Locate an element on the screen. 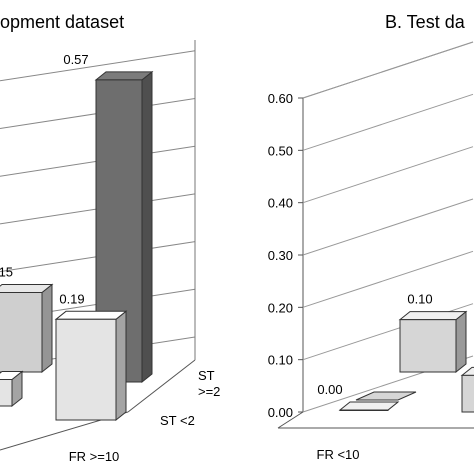  data-label: 0.57 is located at coordinates (75, 59).